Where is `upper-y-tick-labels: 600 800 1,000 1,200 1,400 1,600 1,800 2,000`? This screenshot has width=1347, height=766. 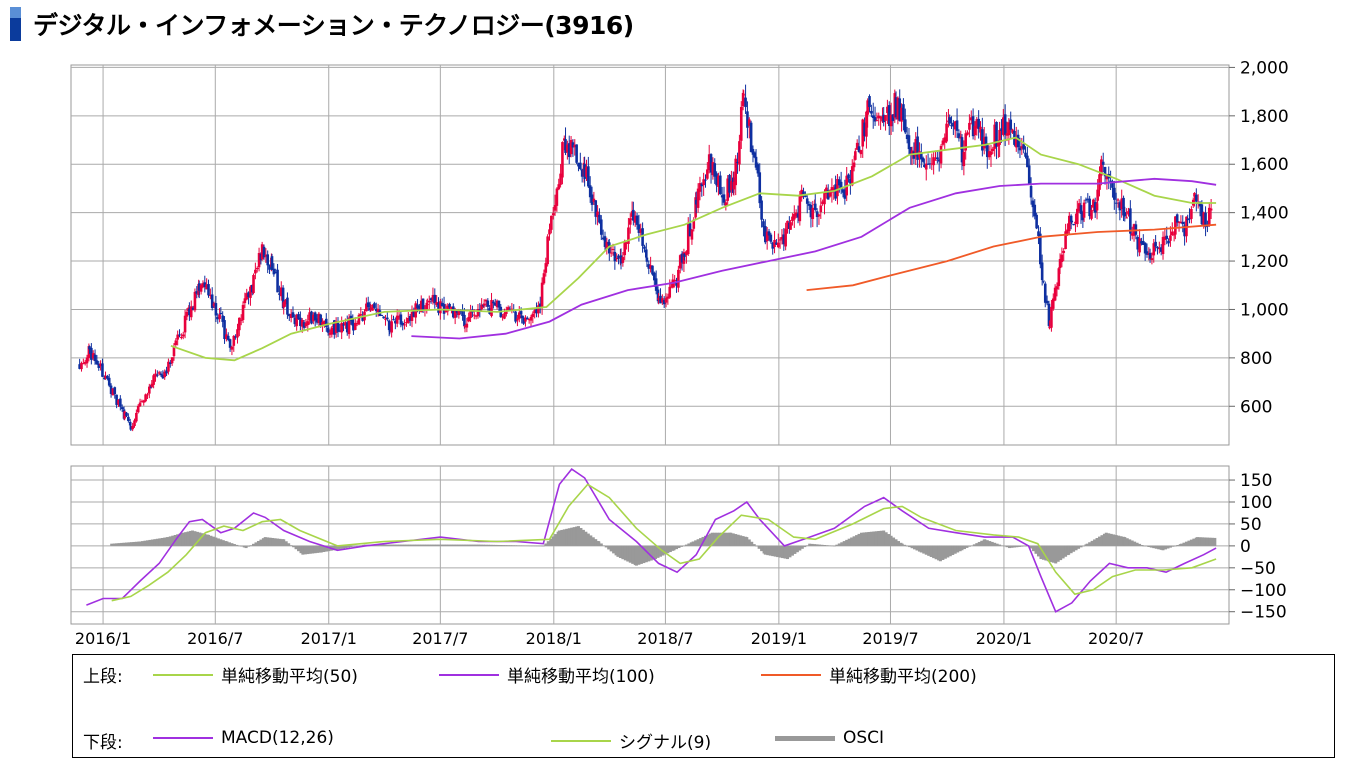 upper-y-tick-labels: 600 800 1,000 1,200 1,400 1,600 1,800 2,000 is located at coordinates (1264, 237).